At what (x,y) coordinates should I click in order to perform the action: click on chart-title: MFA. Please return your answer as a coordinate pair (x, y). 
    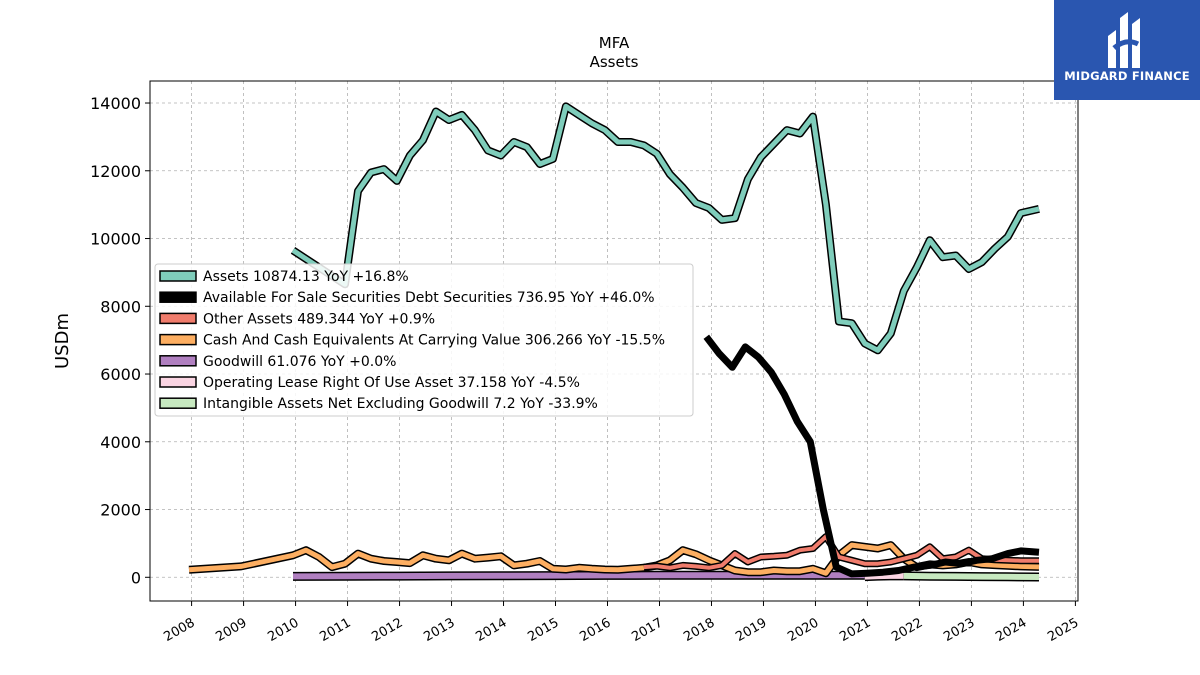
    Looking at the image, I should click on (614, 43).